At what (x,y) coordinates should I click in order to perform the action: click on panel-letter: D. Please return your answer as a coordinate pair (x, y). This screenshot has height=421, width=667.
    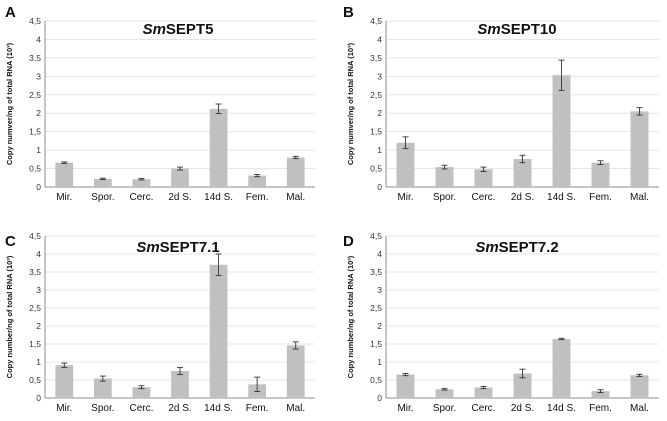
    Looking at the image, I should click on (348, 241).